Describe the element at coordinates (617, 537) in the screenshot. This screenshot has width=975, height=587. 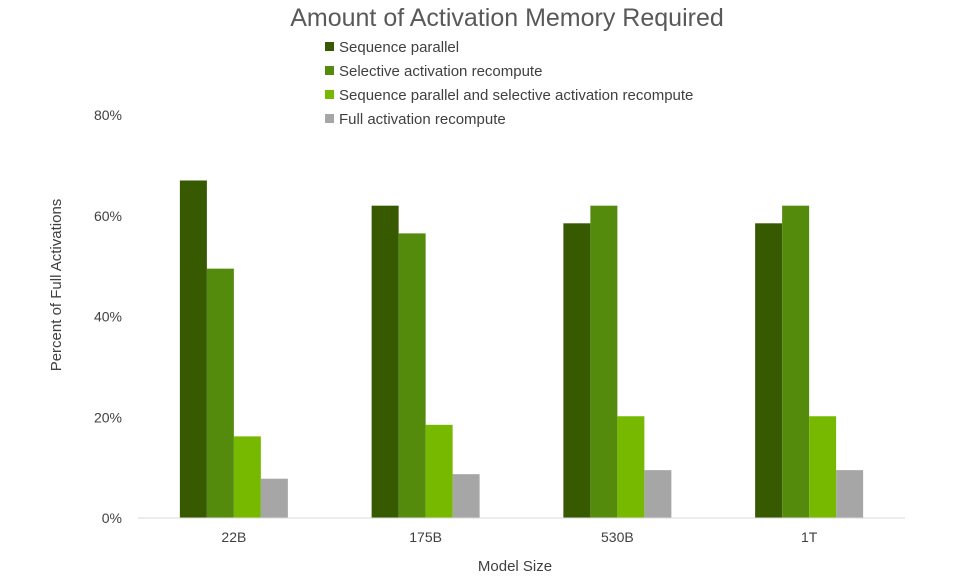
I see `x-tick-label: 530B` at that location.